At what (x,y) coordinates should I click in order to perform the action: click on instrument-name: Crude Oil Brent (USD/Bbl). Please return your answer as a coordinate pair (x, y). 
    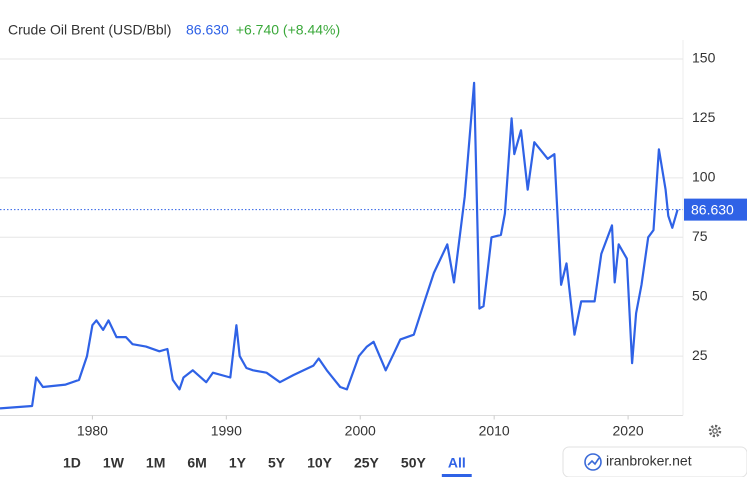
    Looking at the image, I should click on (89, 30).